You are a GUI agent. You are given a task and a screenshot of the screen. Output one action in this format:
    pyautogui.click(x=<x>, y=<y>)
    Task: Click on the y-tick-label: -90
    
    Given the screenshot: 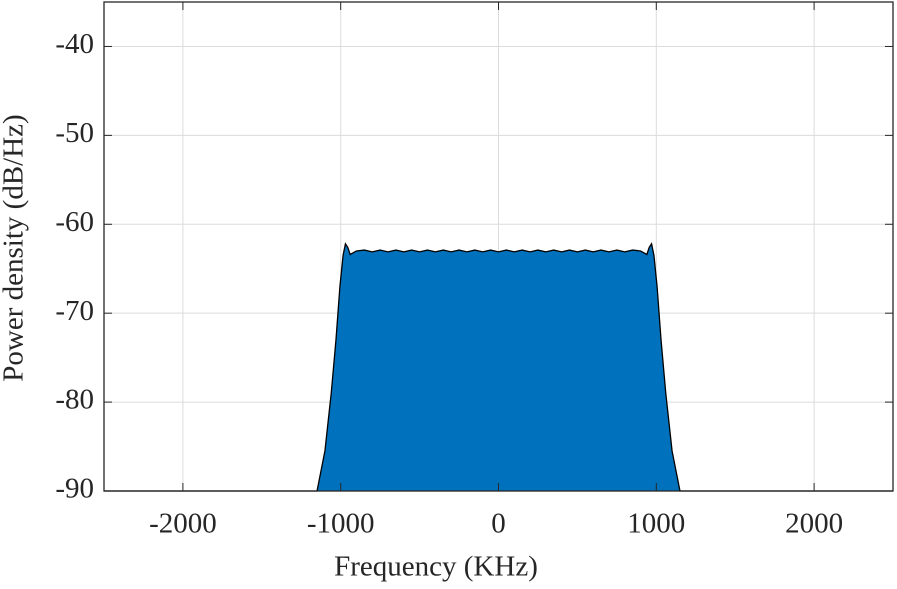 What is the action you would take?
    pyautogui.click(x=74, y=489)
    